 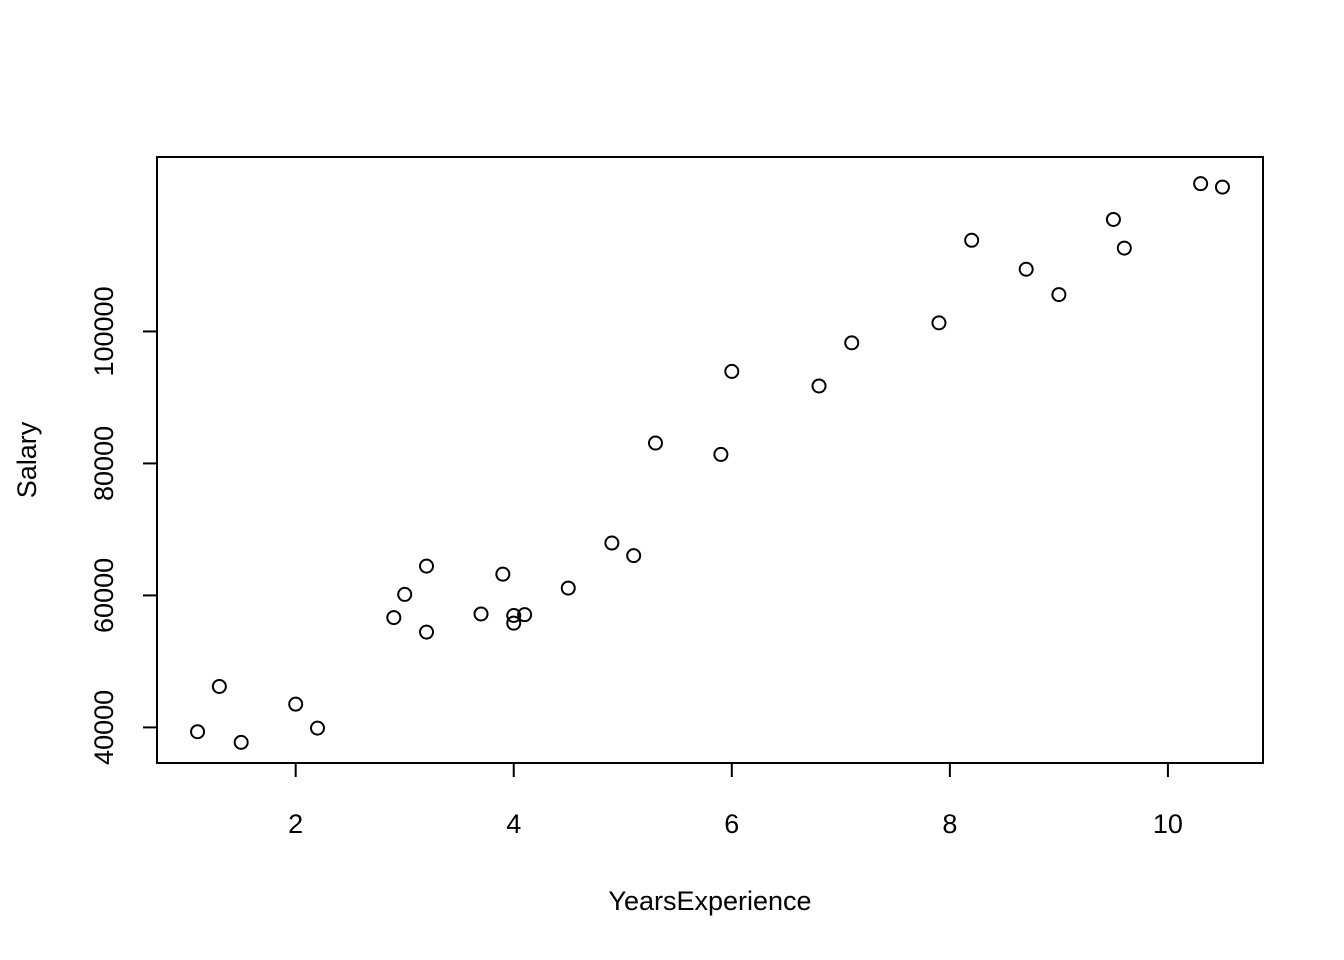 What do you see at coordinates (104, 727) in the screenshot?
I see `y-tick-label: 40000` at bounding box center [104, 727].